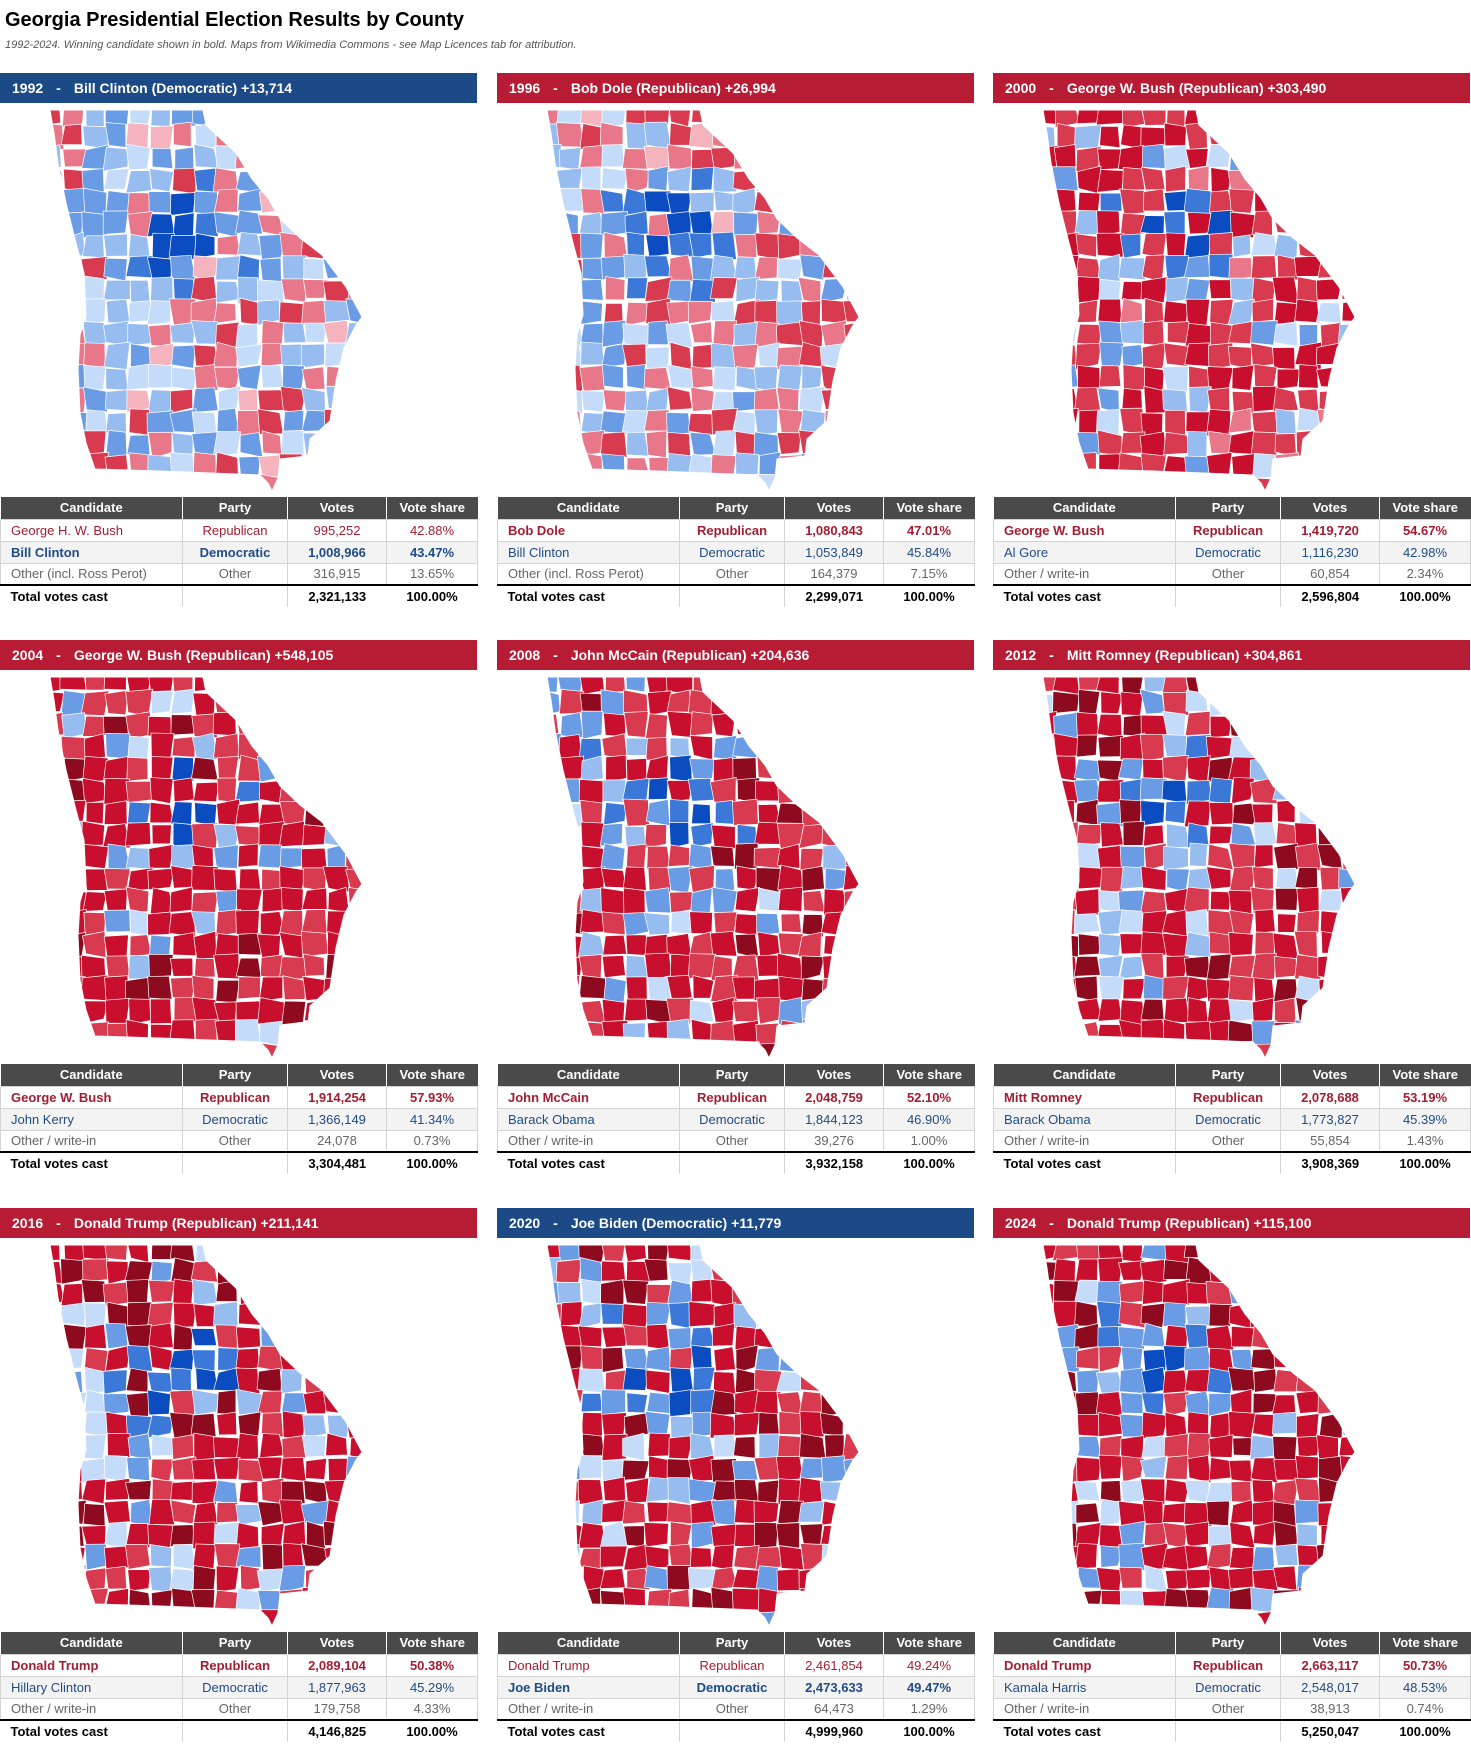 This screenshot has height=1745, width=1471. I want to click on county-map, so click(206, 868).